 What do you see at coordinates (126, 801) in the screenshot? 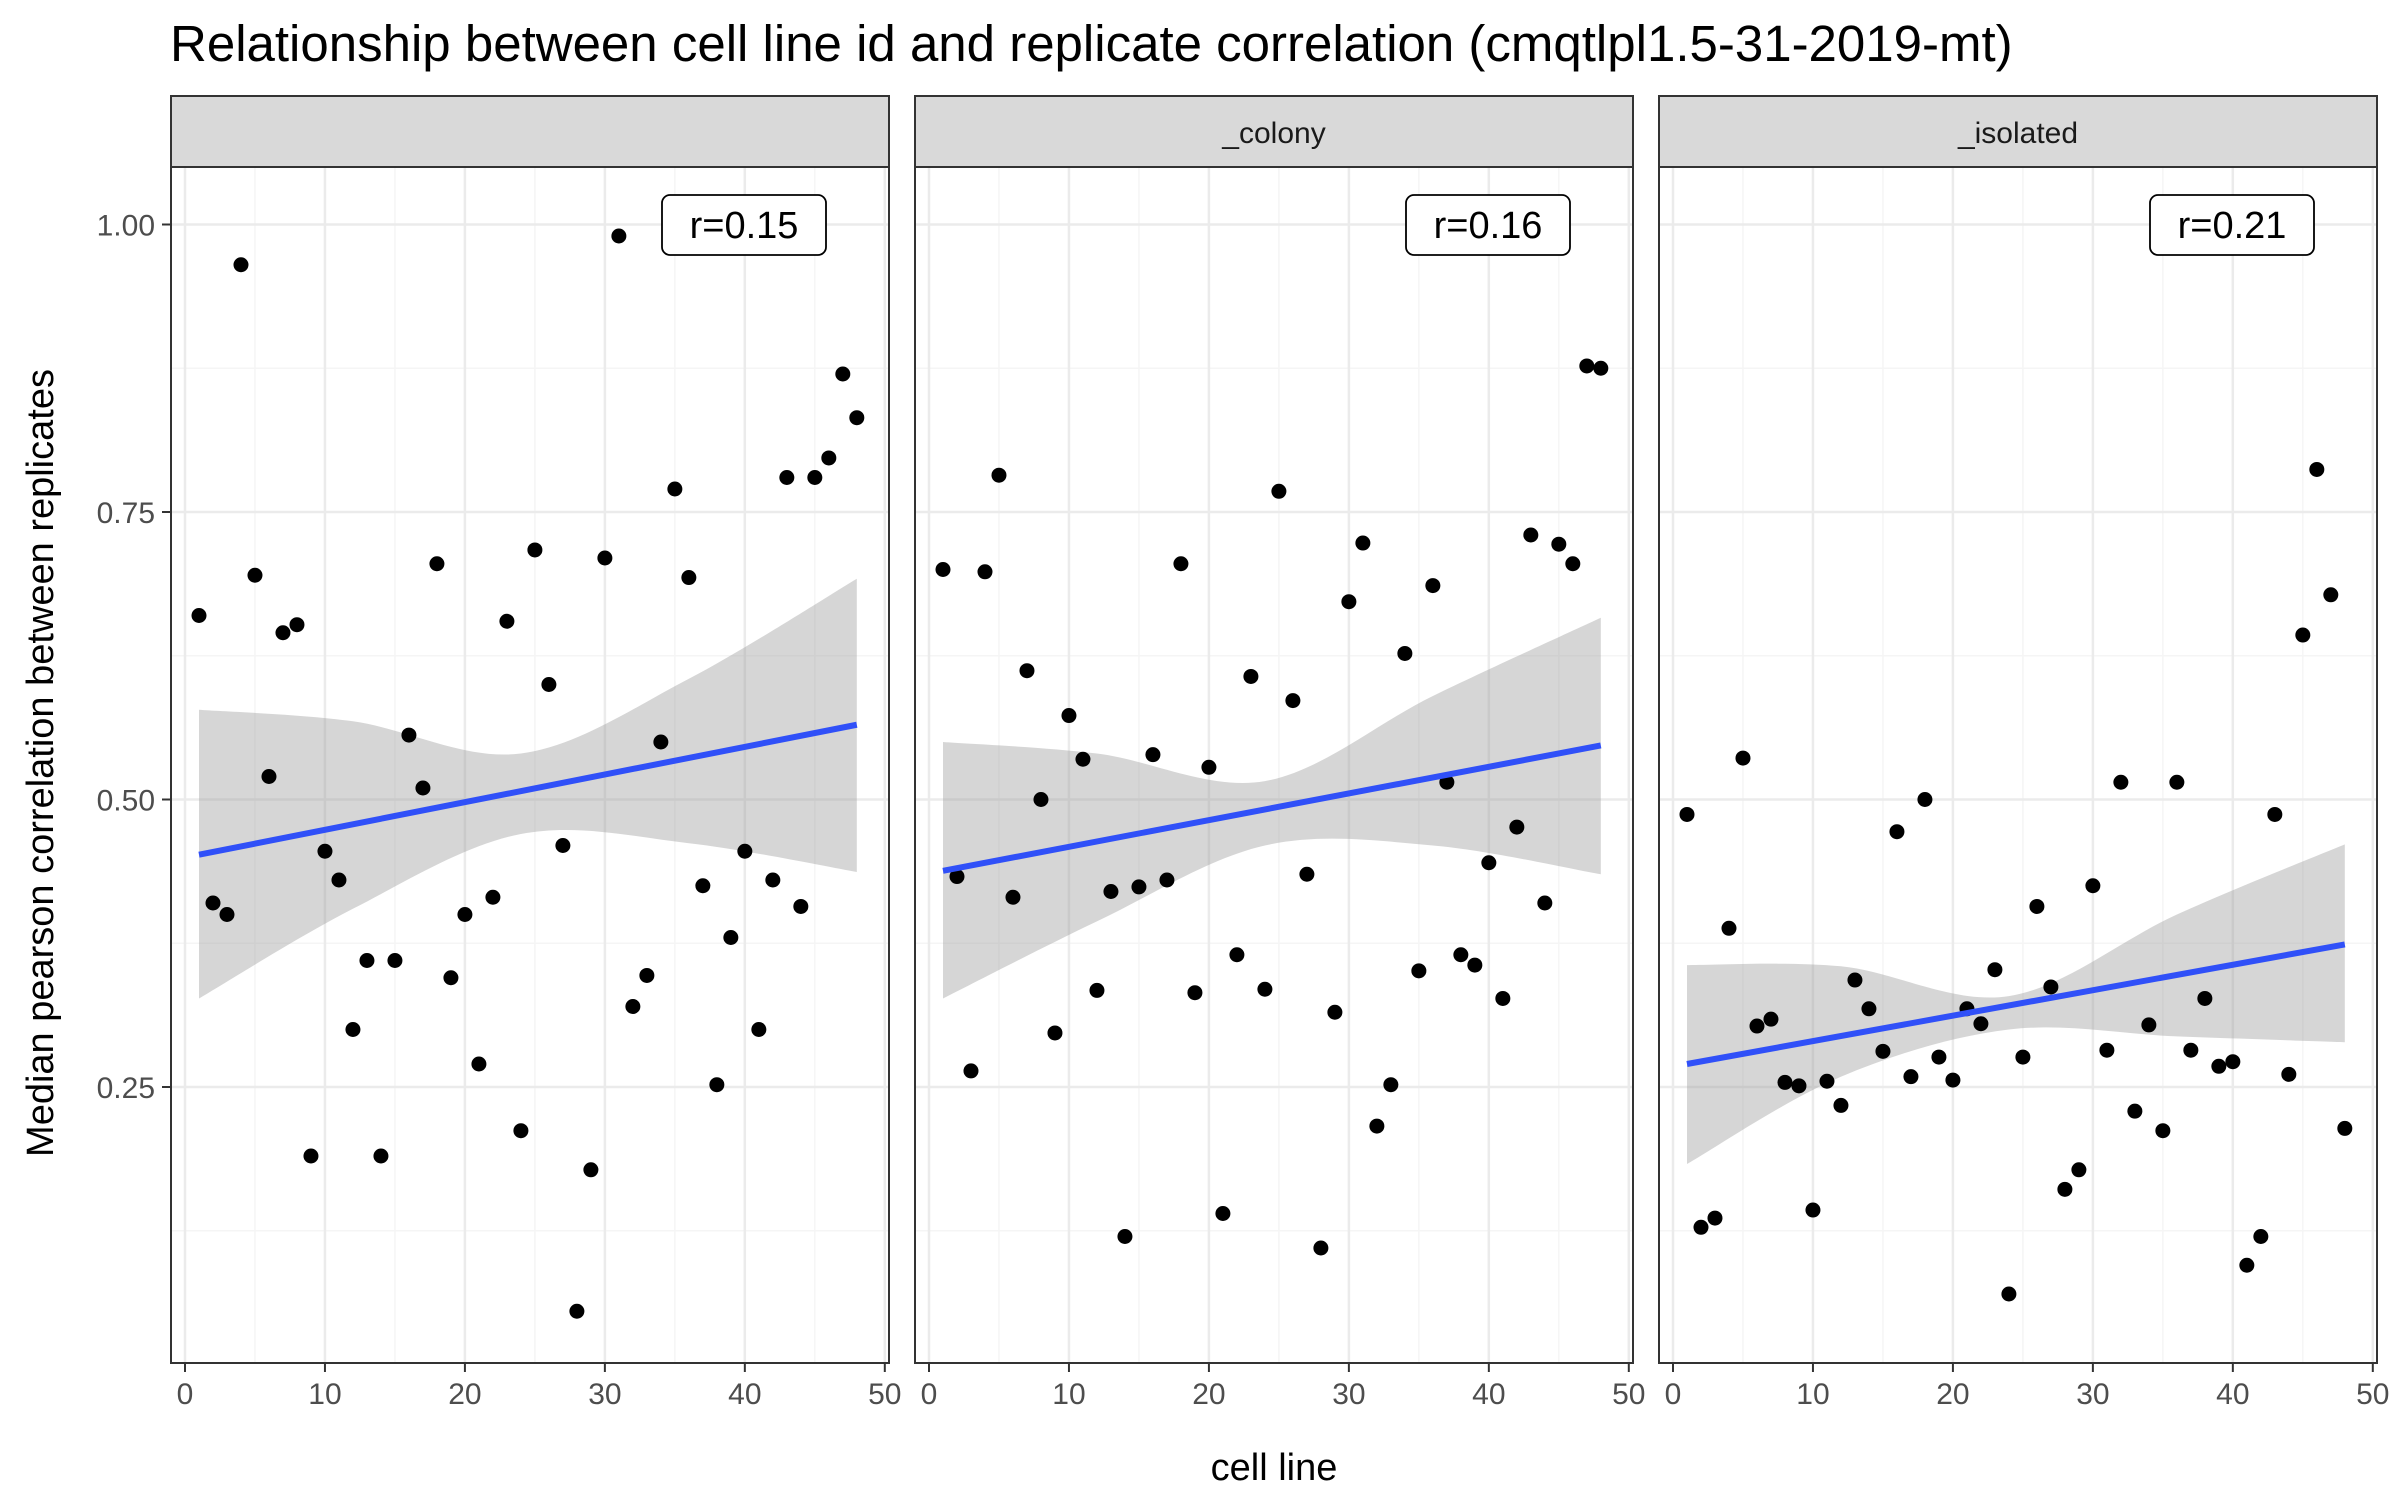
I see `y-tick-label: 0.50` at bounding box center [126, 801].